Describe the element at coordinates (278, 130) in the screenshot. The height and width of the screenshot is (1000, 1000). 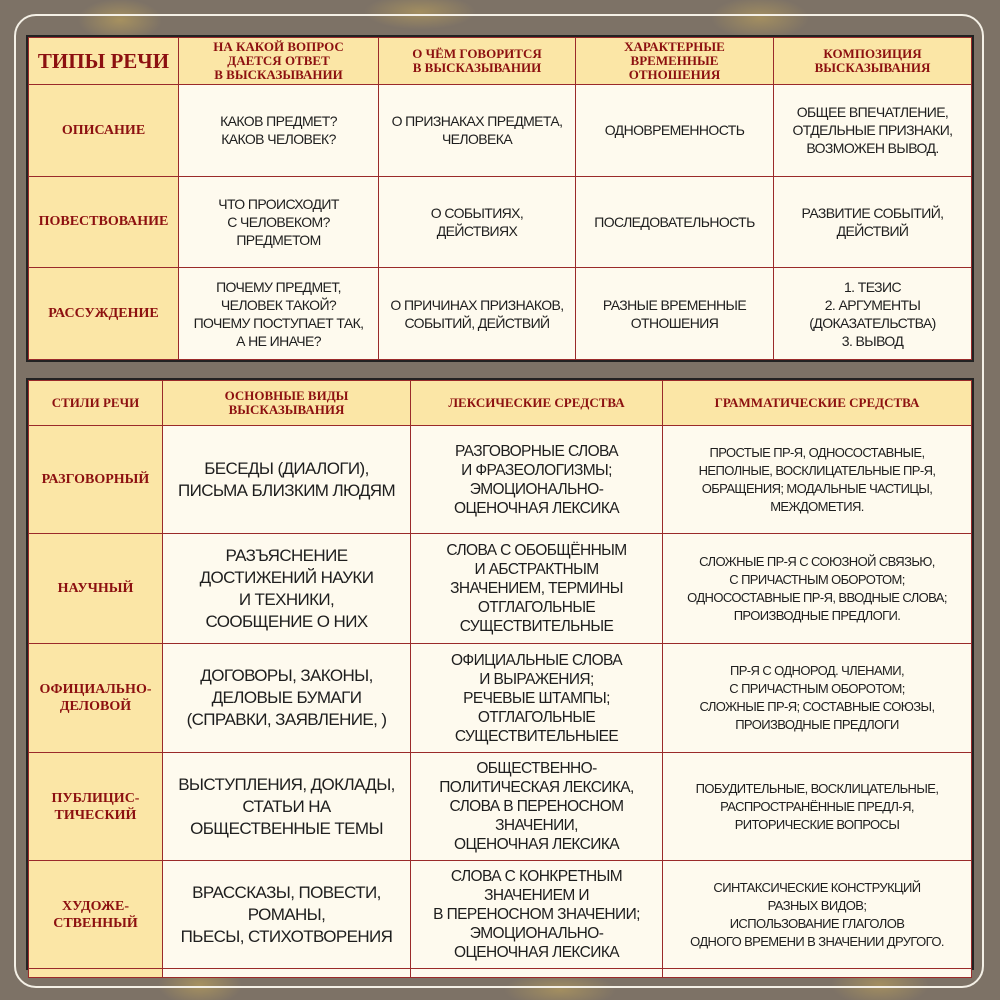
I see `table-cell: КАКОВ ПРЕДМЕТ? КАКОВ ЧЕЛОВЕК?` at that location.